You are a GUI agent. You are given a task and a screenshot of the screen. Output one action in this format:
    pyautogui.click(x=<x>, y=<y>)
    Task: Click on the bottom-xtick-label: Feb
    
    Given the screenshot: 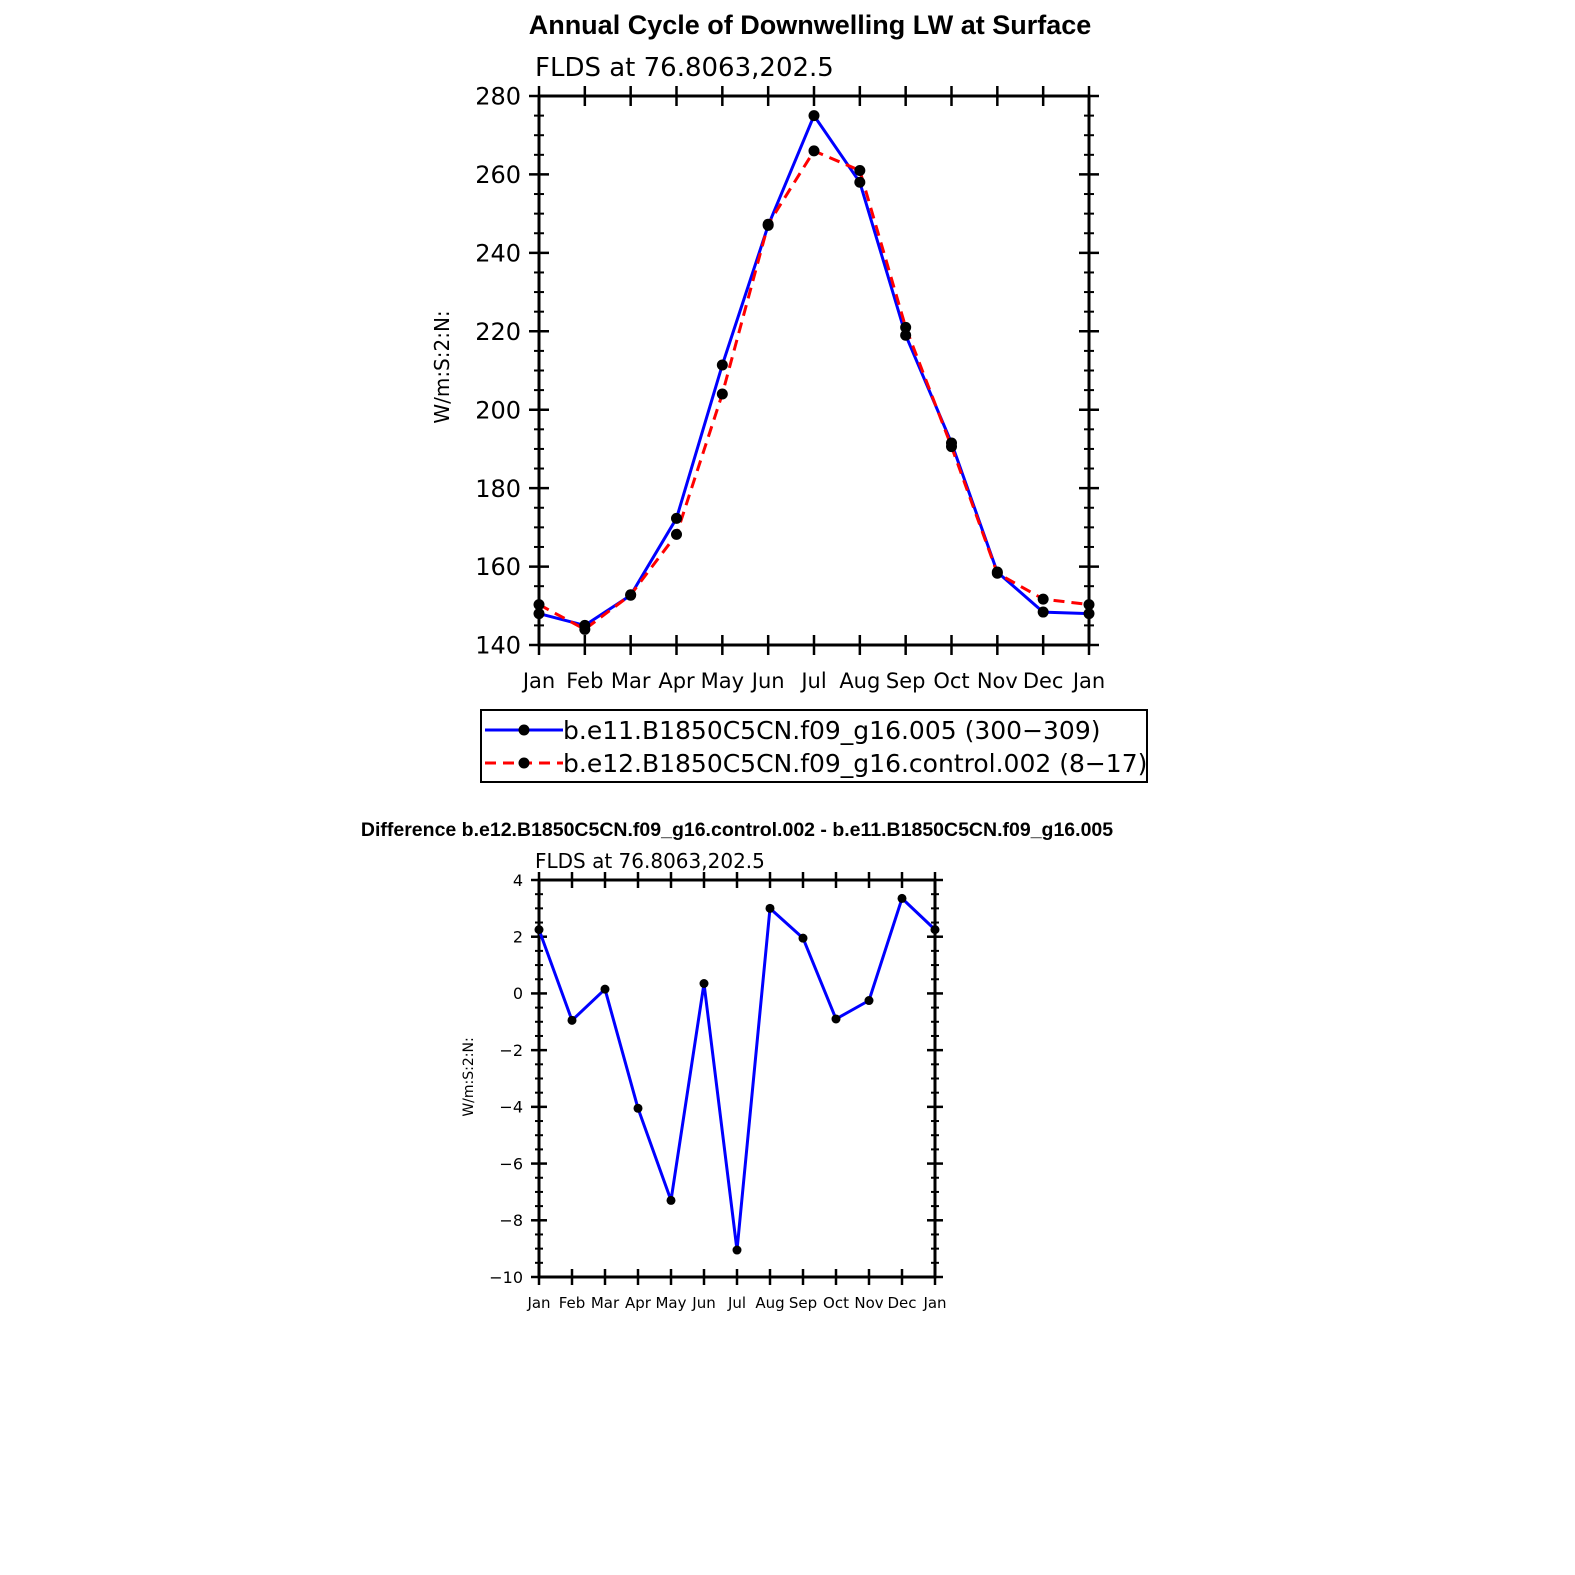 What is the action you would take?
    pyautogui.click(x=572, y=1303)
    